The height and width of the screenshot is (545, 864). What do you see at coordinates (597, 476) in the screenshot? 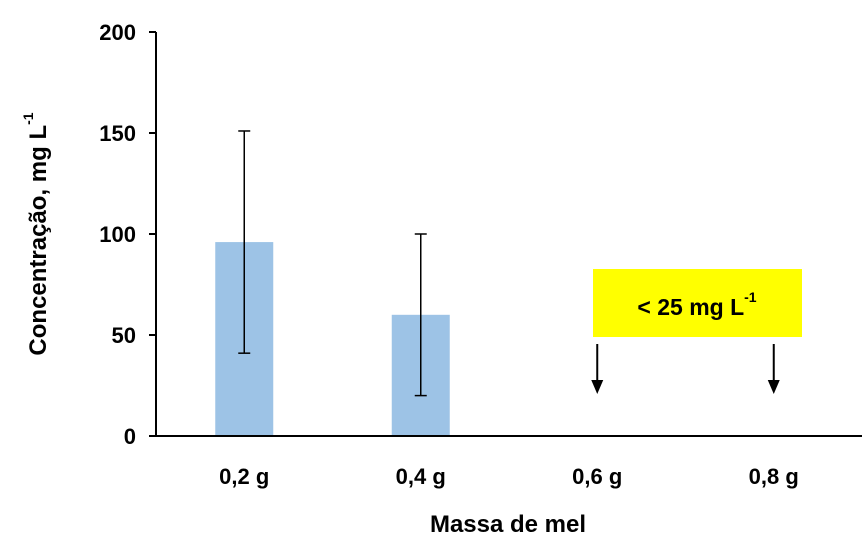
I see `x-tick-label-2: 0,6 g` at bounding box center [597, 476].